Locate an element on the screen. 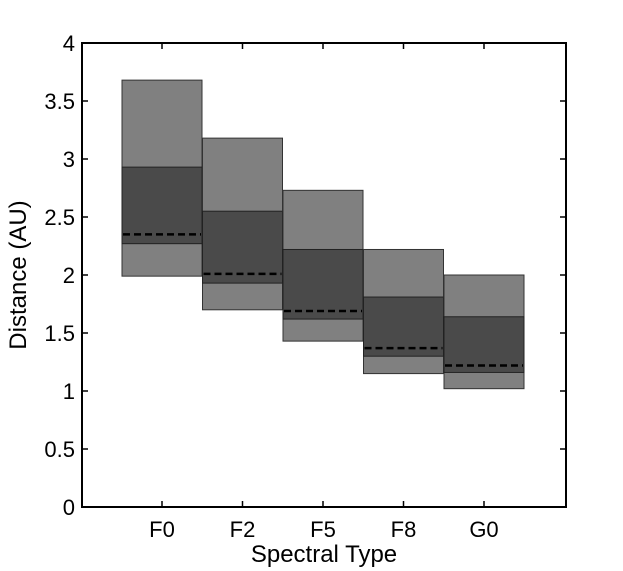 The width and height of the screenshot is (623, 571). inner-range-box-f0 is located at coordinates (162, 205).